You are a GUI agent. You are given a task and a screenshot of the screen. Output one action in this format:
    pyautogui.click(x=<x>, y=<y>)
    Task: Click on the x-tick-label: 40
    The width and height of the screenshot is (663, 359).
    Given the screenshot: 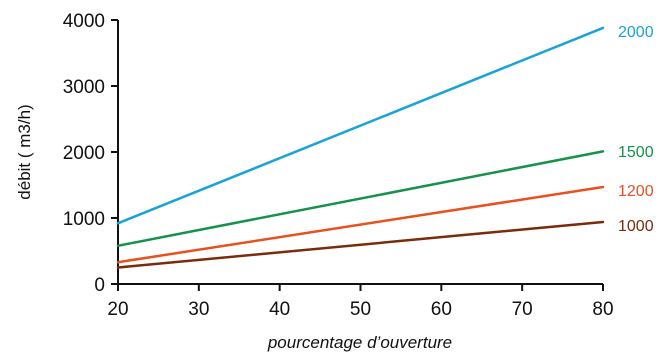 What is the action you would take?
    pyautogui.click(x=279, y=309)
    